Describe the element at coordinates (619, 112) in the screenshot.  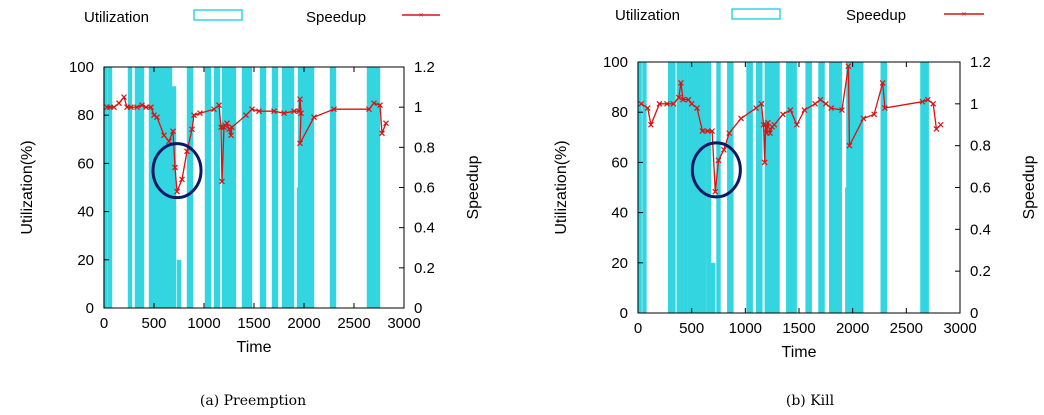
I see `y-tick-label: 80` at that location.